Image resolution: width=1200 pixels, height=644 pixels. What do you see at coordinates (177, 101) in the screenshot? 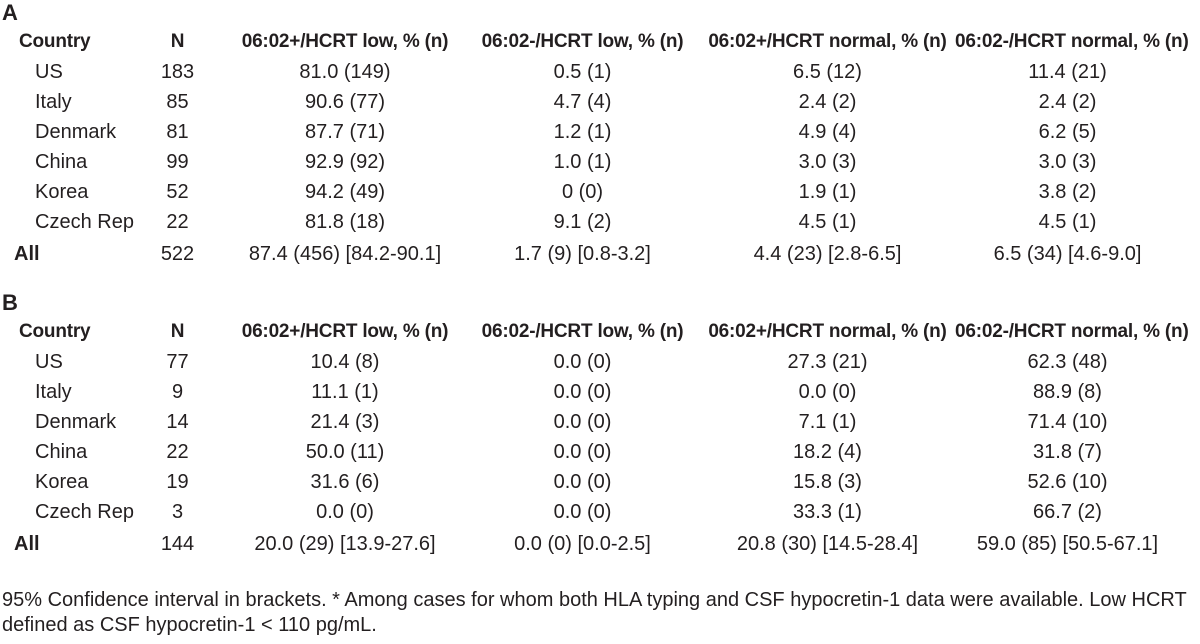
I see `n-cell: 85` at bounding box center [177, 101].